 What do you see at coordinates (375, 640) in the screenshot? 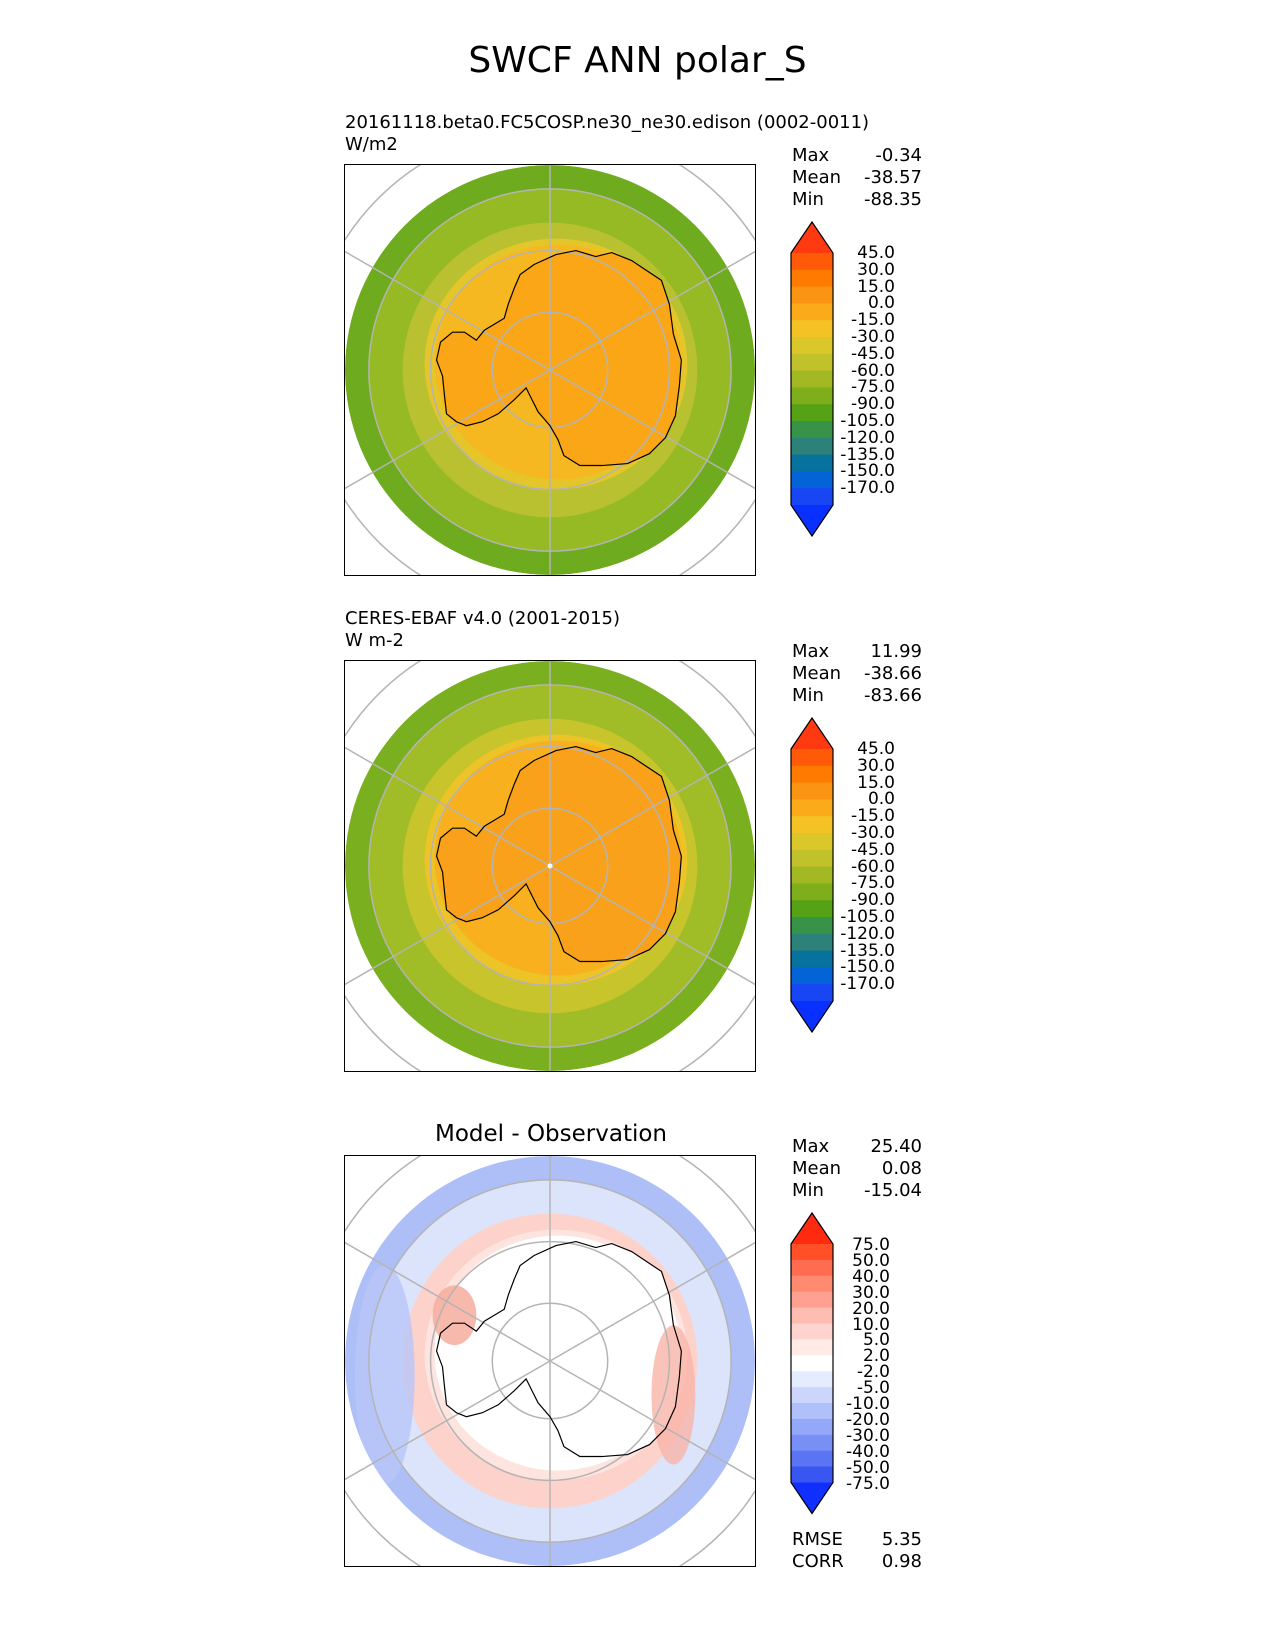
I see `reference-title-units: W m-2` at bounding box center [375, 640].